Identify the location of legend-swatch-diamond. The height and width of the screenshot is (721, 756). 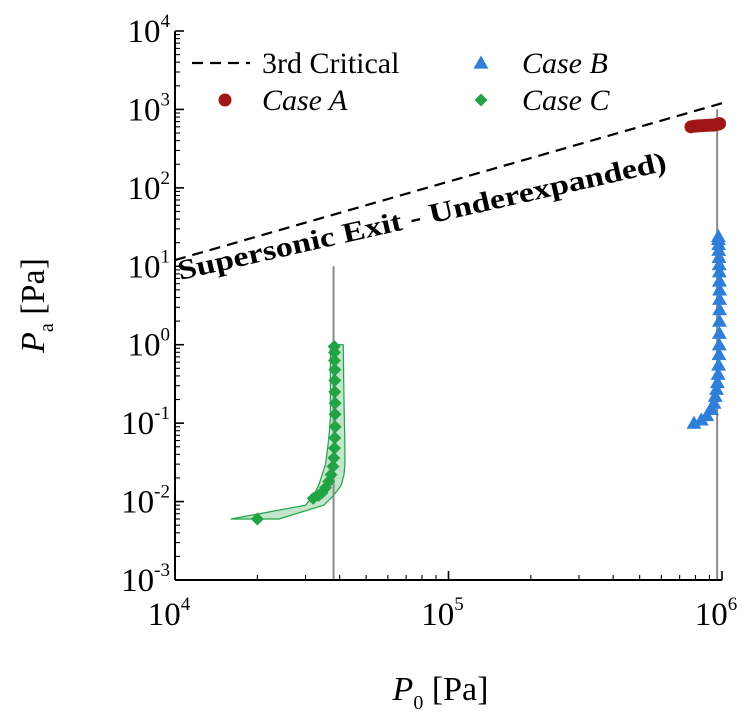
(481, 100).